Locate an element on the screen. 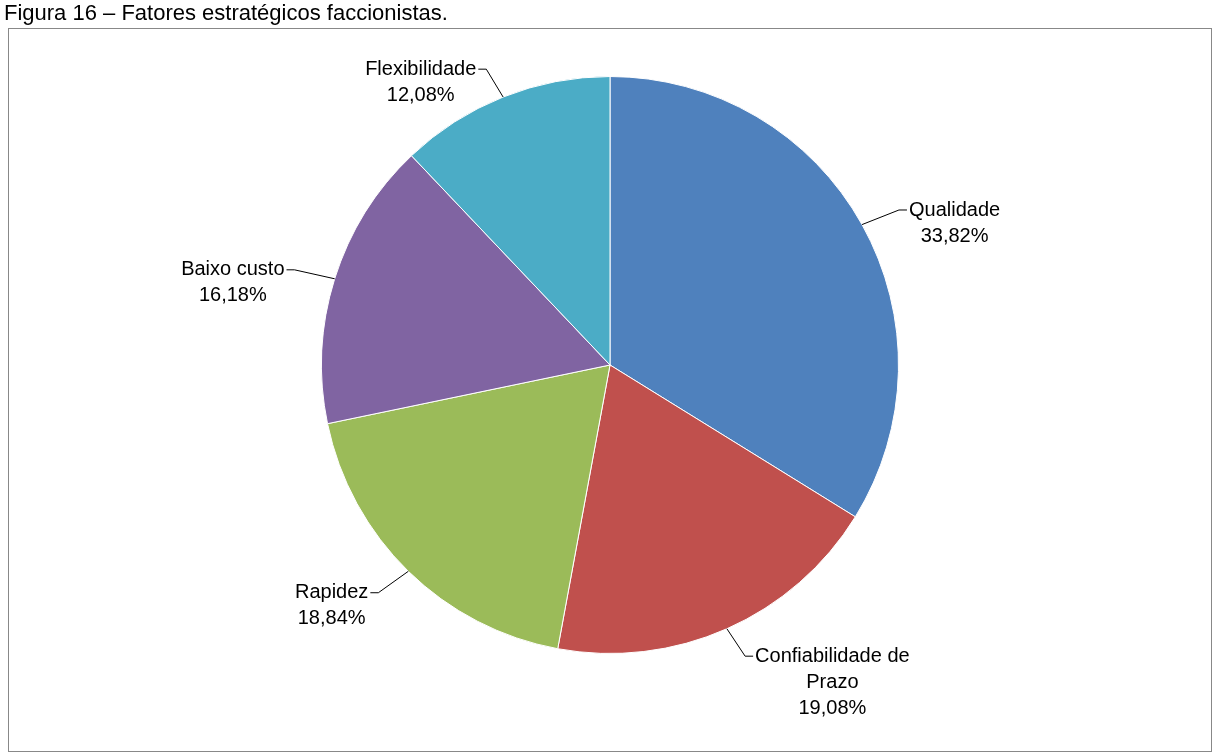 The image size is (1216, 756). slice-label: Qualidade is located at coordinates (954, 208).